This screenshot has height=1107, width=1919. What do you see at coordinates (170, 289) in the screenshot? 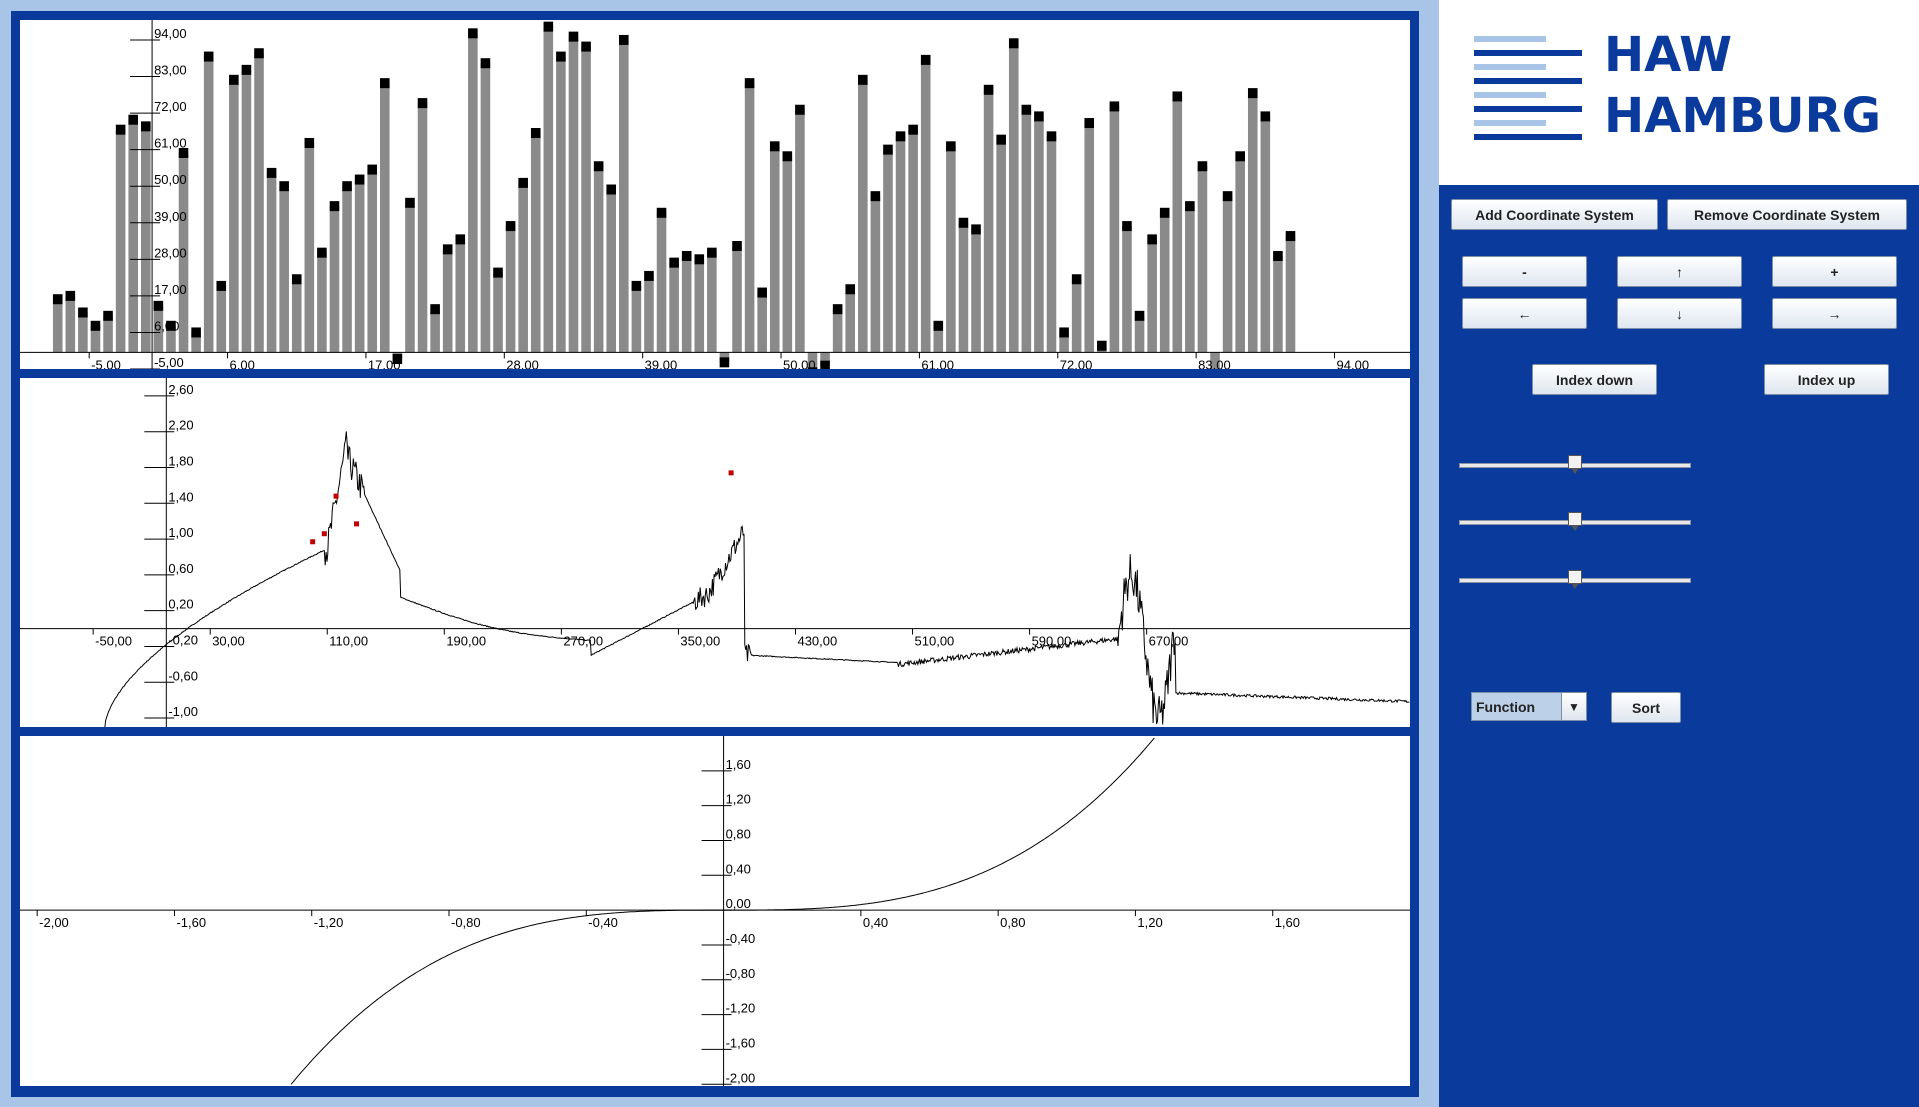
I see `bar-chart-y-tick-label: 17,00` at bounding box center [170, 289].